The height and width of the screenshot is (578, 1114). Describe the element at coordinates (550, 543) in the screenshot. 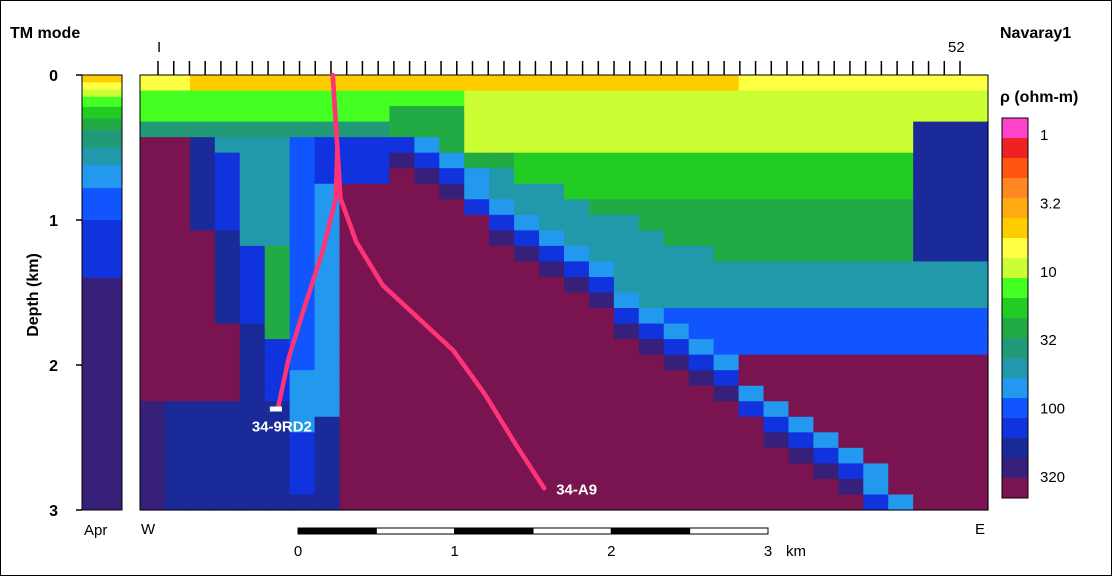

I see `distance-scale-bar: 0 1 2 3 km` at that location.